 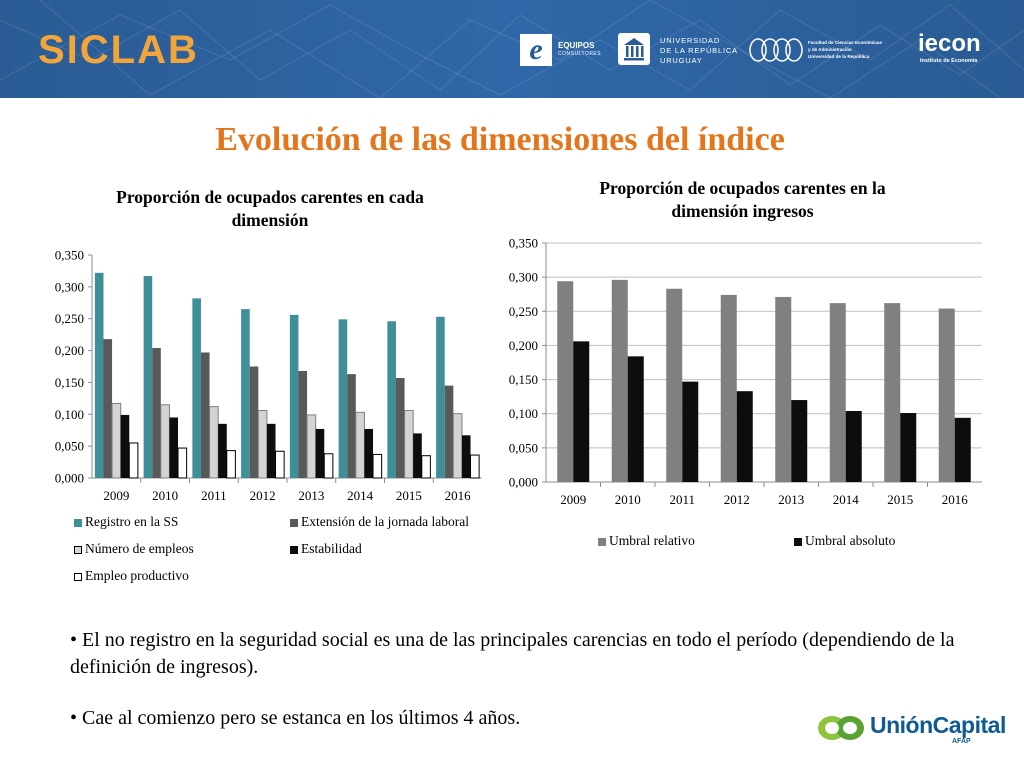 I want to click on legend-item: Registro en la SS, so click(x=126, y=522).